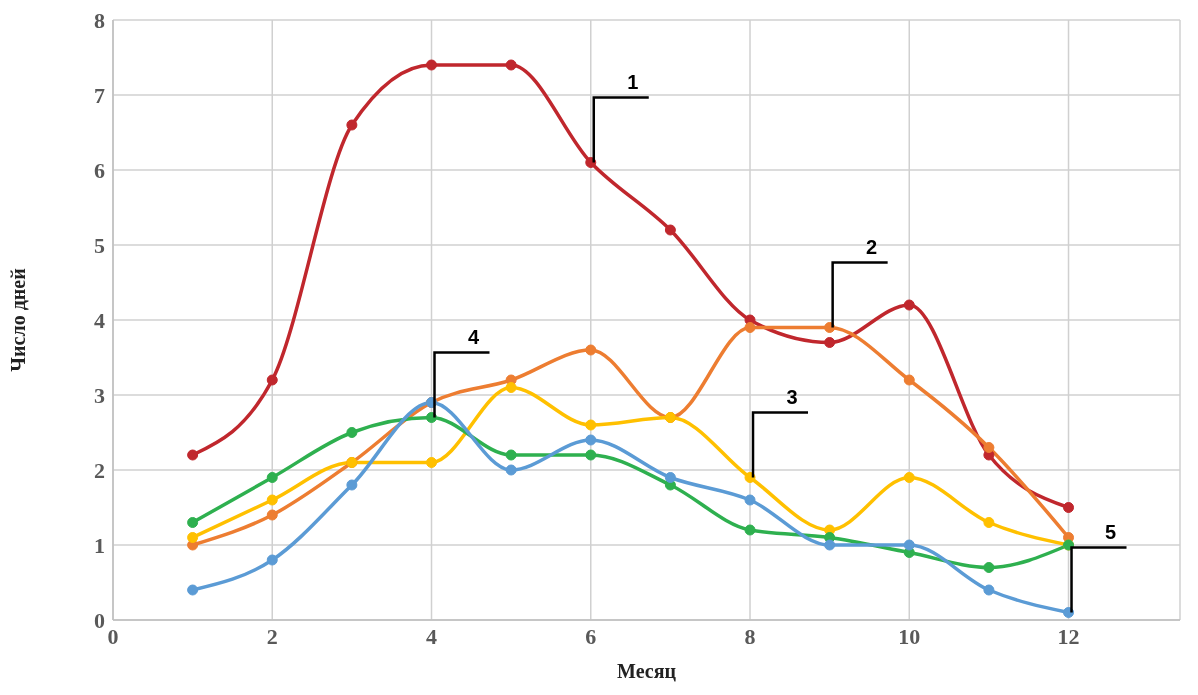 Image resolution: width=1198 pixels, height=695 pixels. I want to click on x-tick-label: 8, so click(750, 636).